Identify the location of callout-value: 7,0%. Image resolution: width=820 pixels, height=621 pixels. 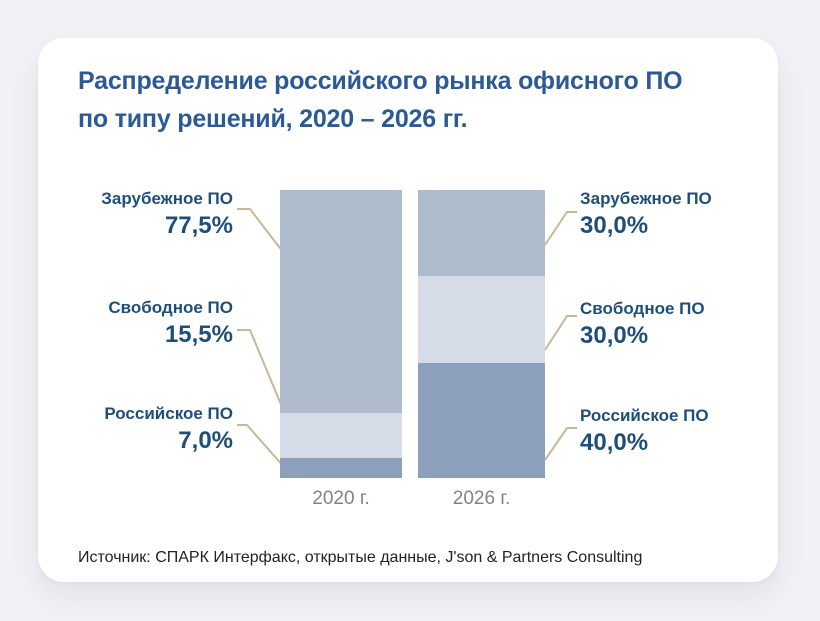
(205, 440).